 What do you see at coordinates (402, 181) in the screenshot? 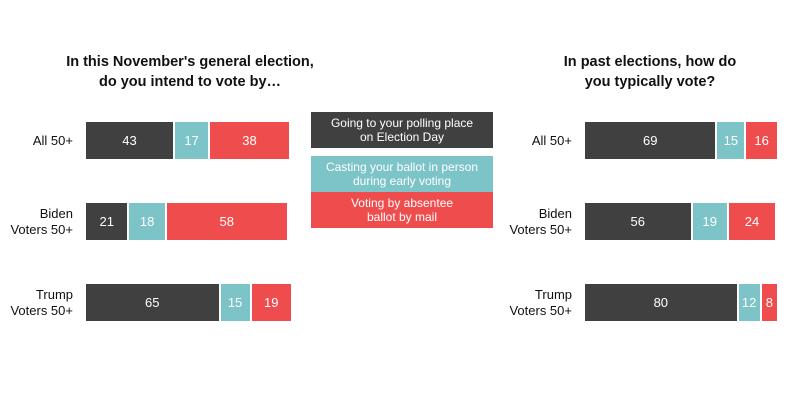
I see `legend-item-line: during early voting` at bounding box center [402, 181].